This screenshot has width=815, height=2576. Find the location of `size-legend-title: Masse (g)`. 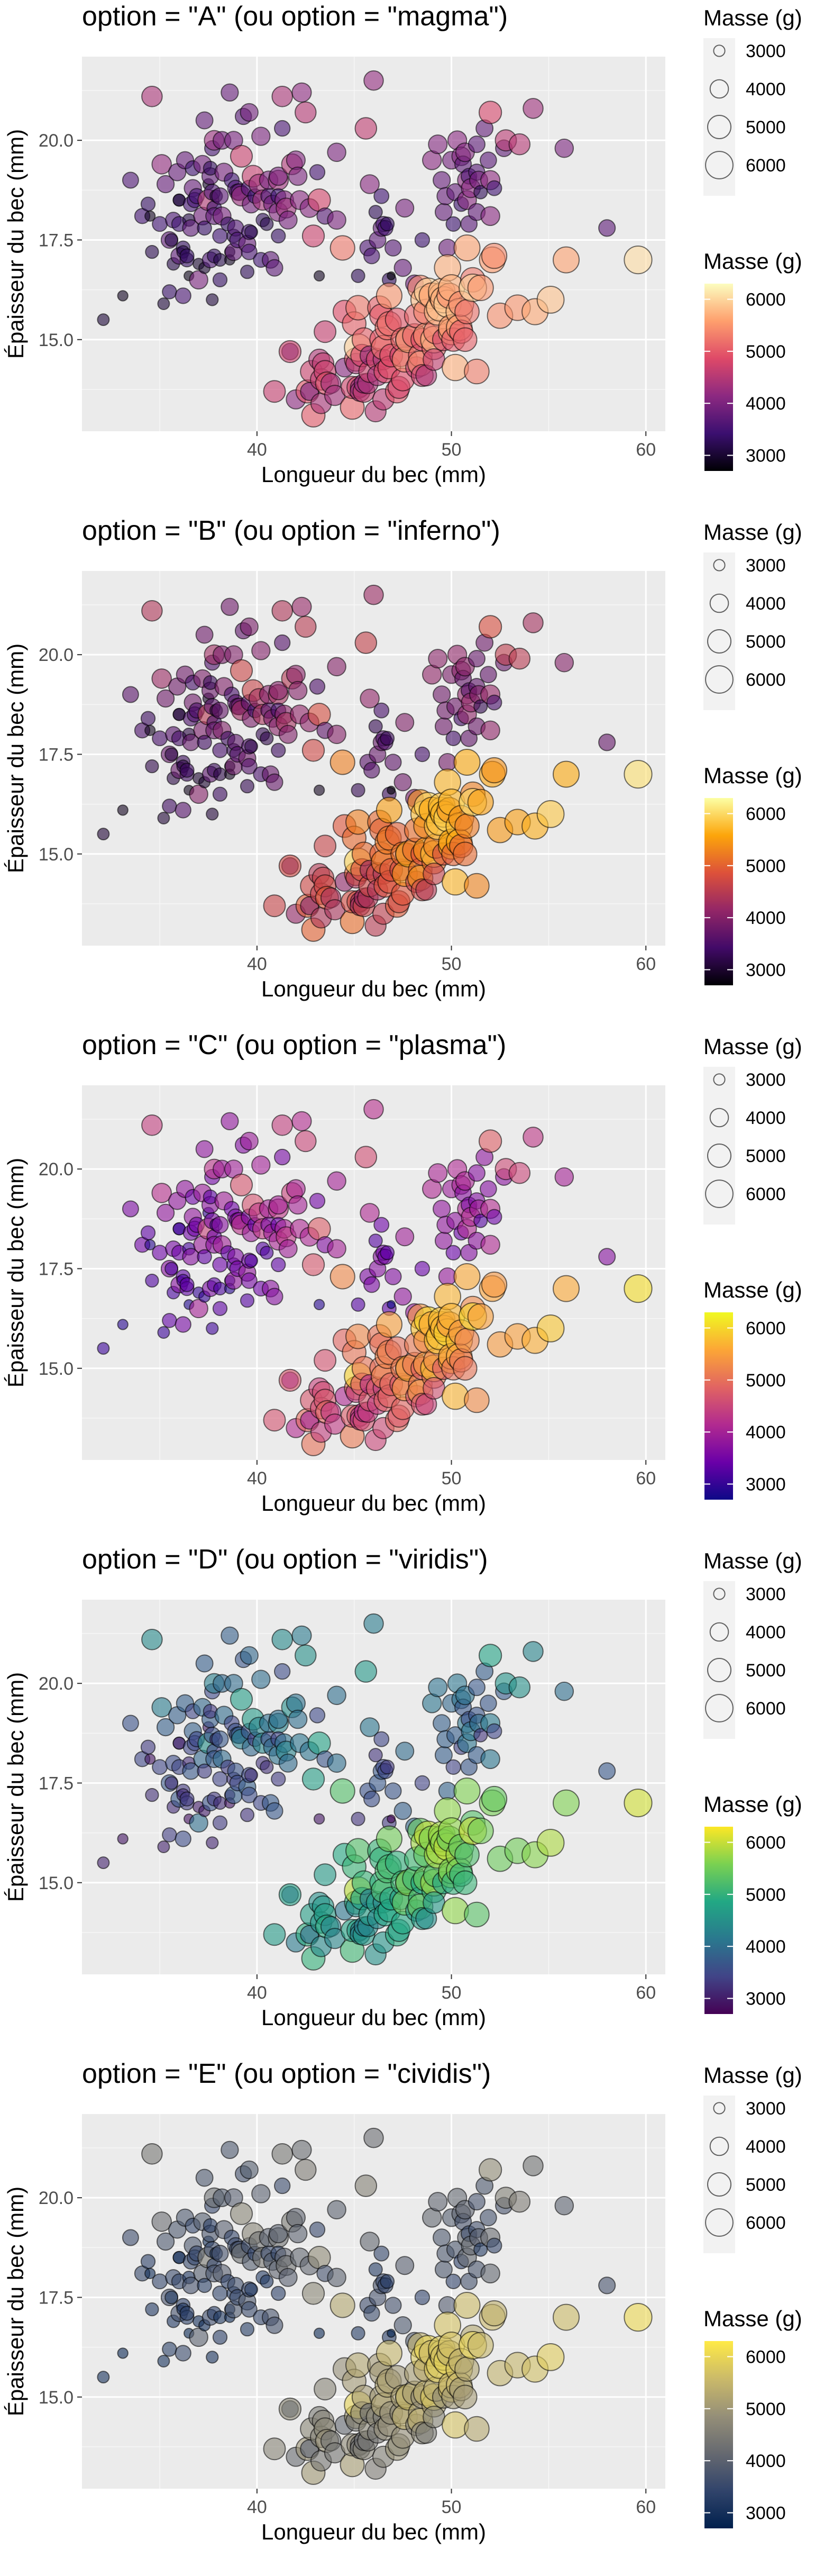

size-legend-title: Masse (g) is located at coordinates (752, 1046).